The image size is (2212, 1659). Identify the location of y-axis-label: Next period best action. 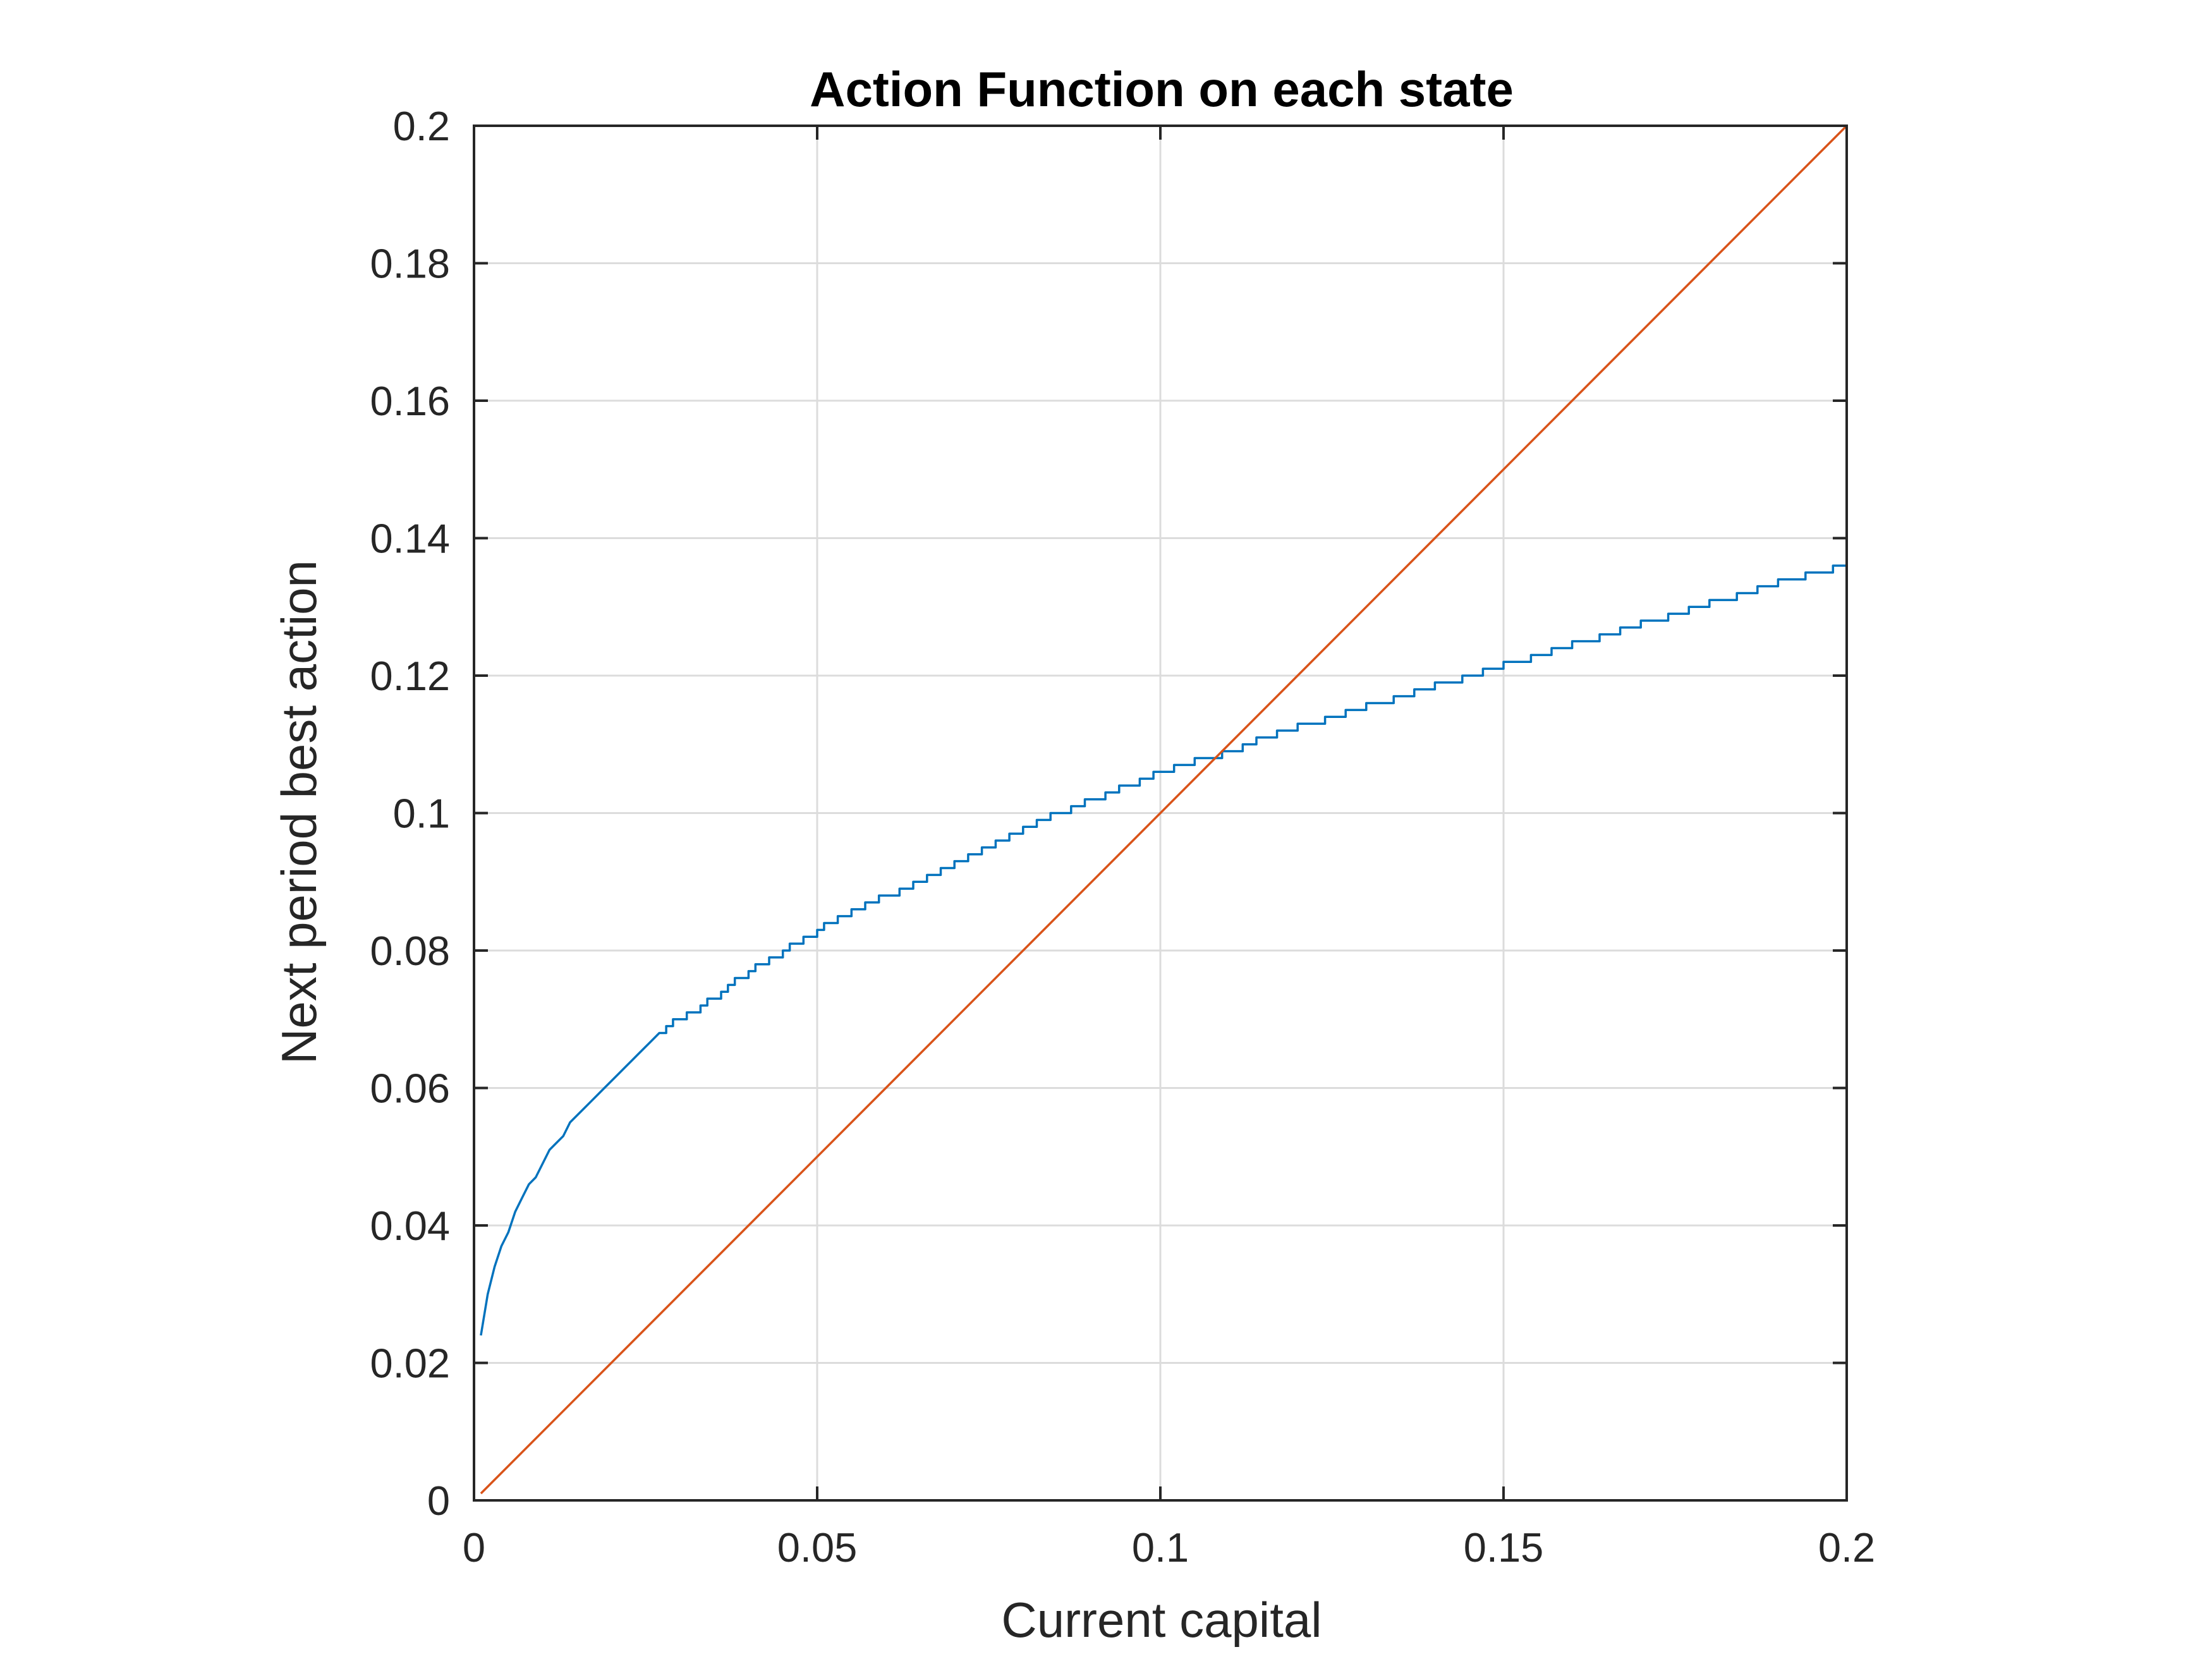
(299, 812).